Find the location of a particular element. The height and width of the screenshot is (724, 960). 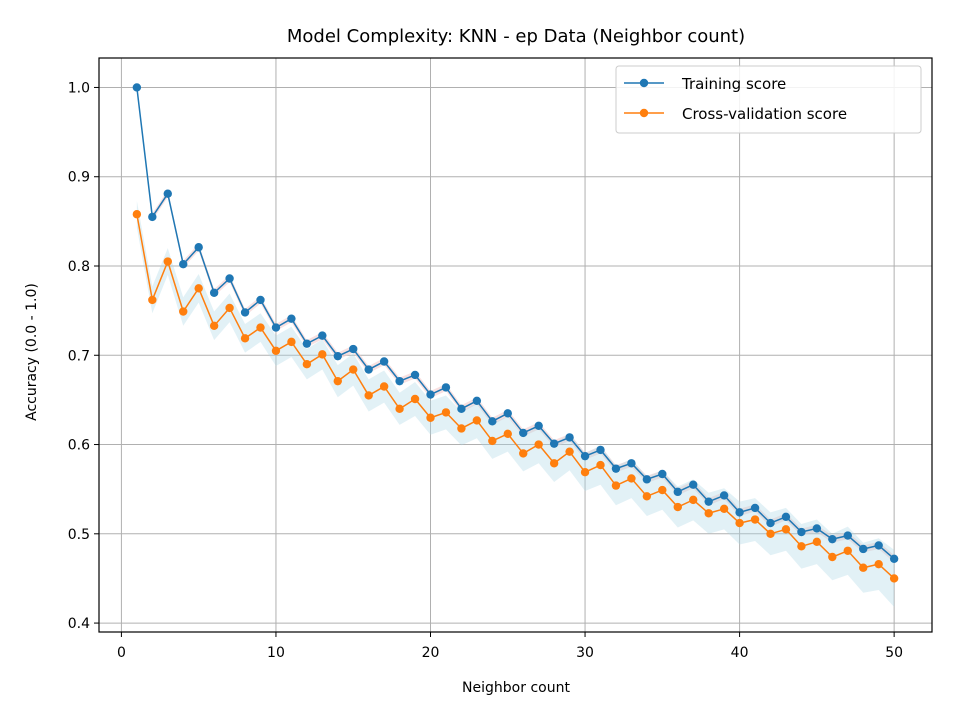

legend-swatch-training-marker is located at coordinates (644, 83).